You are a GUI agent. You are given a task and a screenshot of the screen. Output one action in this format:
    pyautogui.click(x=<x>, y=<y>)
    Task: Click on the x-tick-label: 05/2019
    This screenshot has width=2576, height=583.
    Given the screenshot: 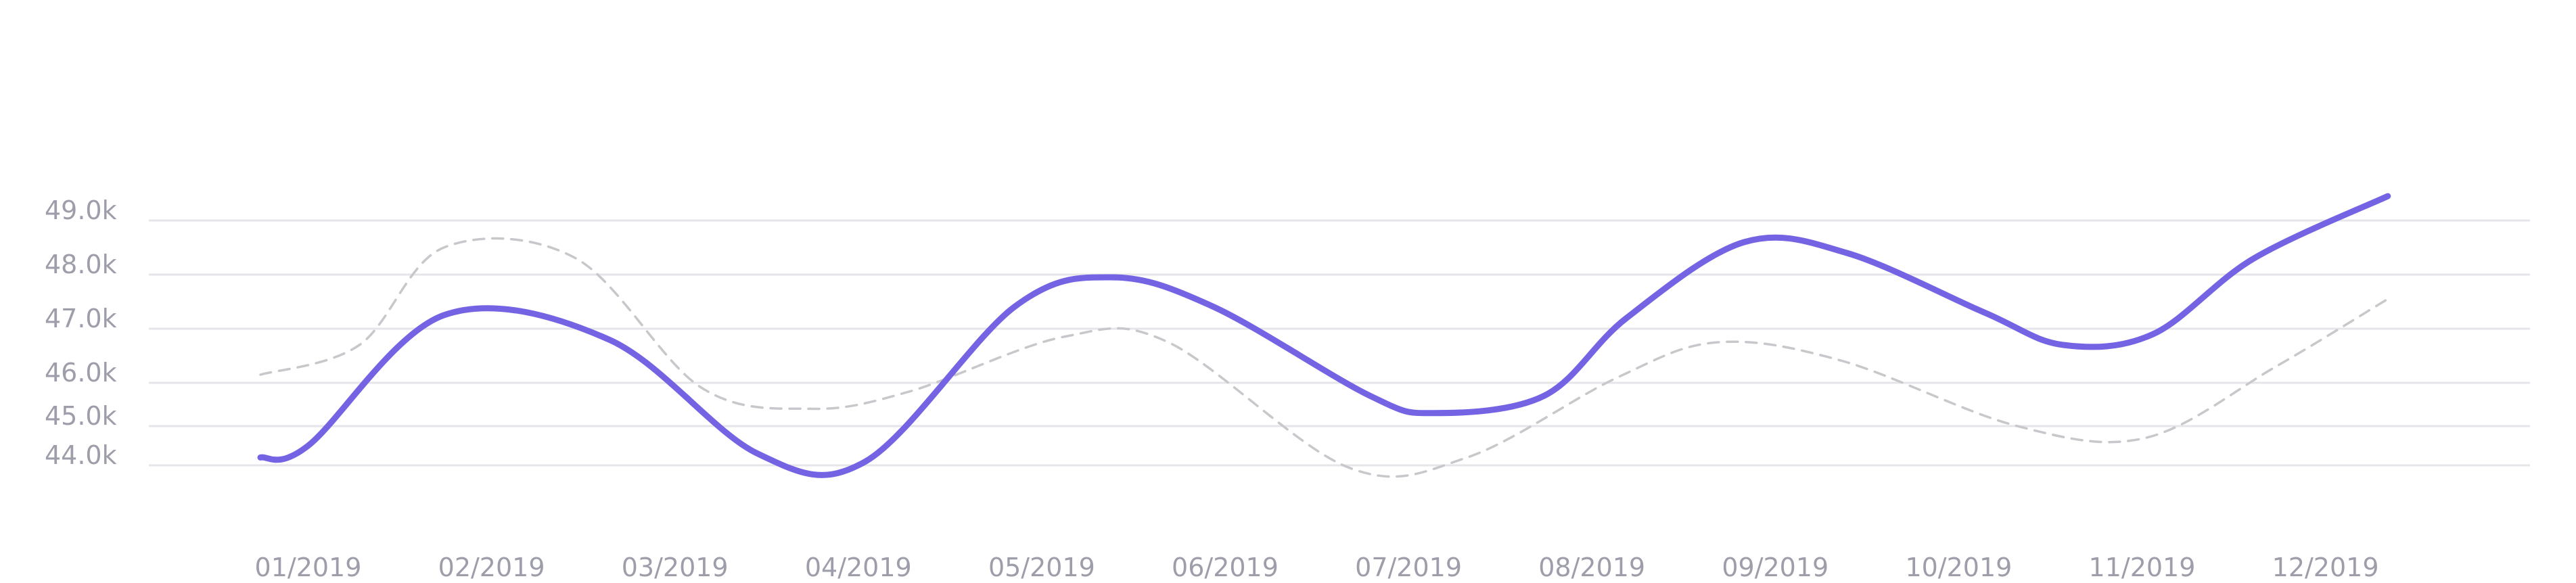 What is the action you would take?
    pyautogui.click(x=1041, y=568)
    